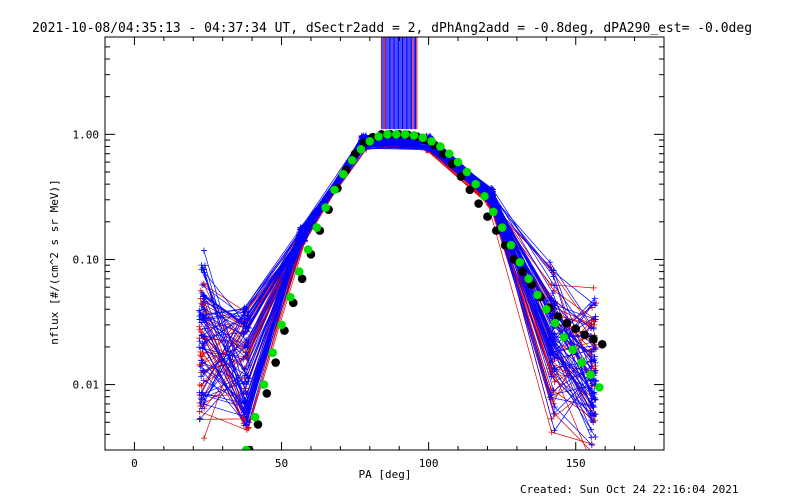 This screenshot has height=500, width=800. Describe the element at coordinates (86, 385) in the screenshot. I see `y-tick-label: 0.01` at that location.